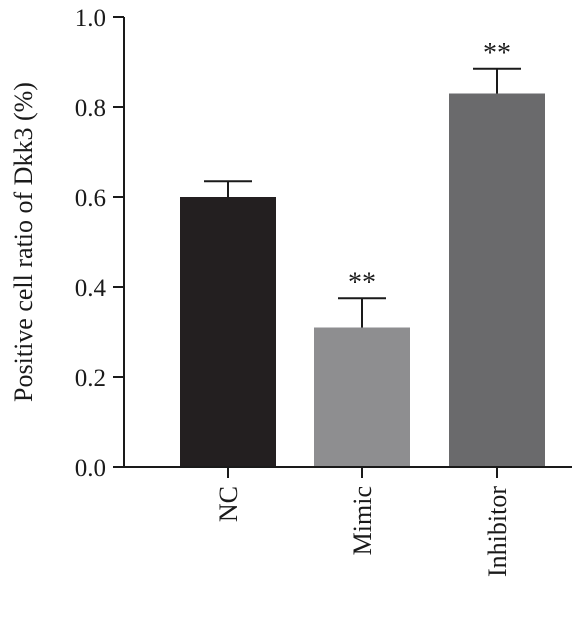  What do you see at coordinates (228, 504) in the screenshot?
I see `x-tick-label-nc: NC` at bounding box center [228, 504].